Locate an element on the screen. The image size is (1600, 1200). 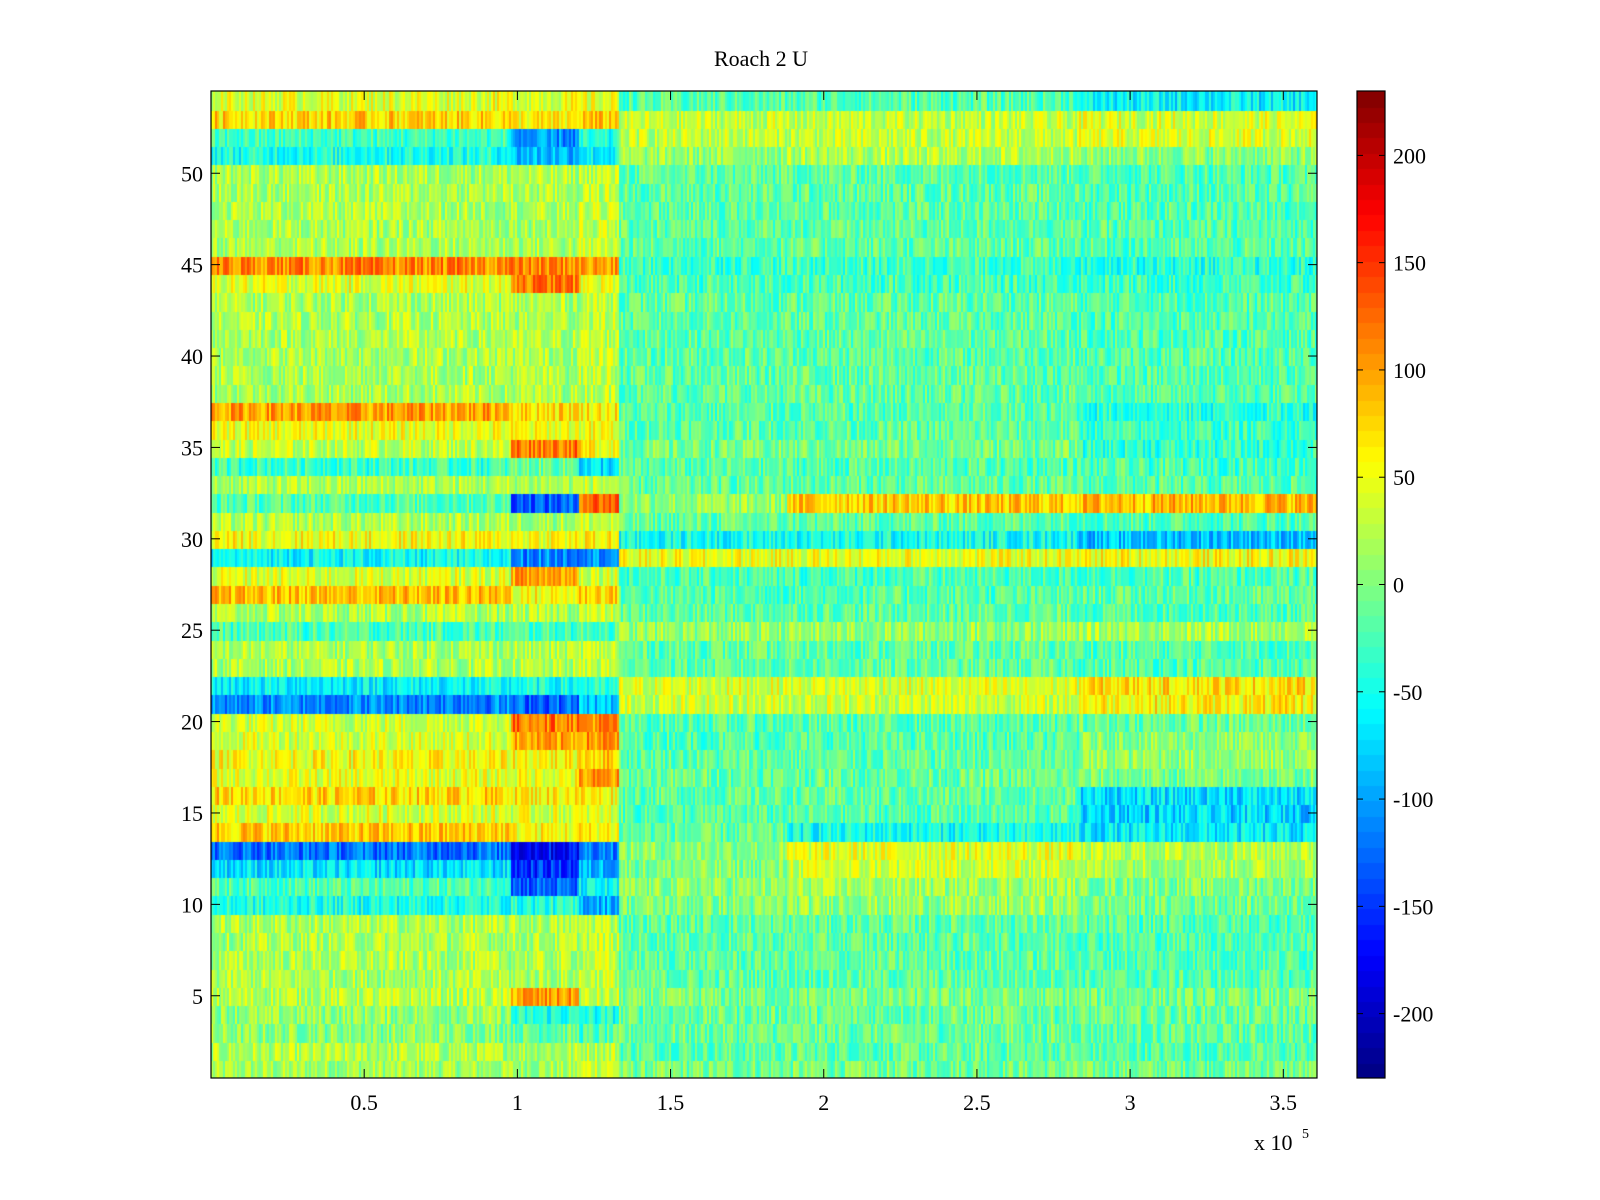
colorbar-axis: 200 150 100 50 0 -50 -100 -150 -200 is located at coordinates (1395, 585).